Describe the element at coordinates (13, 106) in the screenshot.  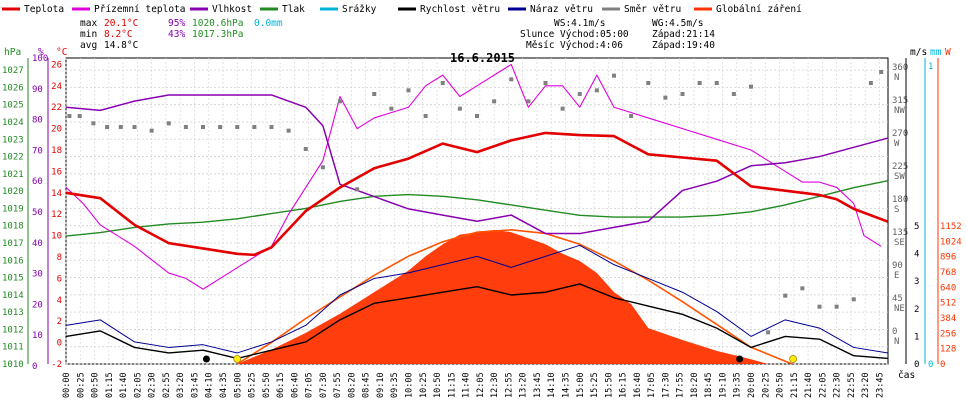
I see `press-tick-label: 1025` at that location.